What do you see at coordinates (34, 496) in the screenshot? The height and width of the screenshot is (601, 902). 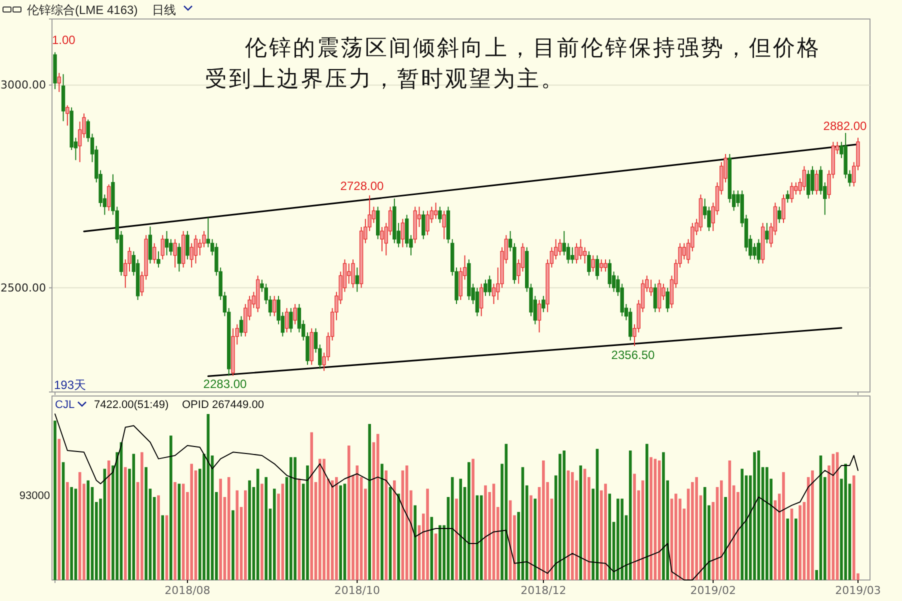 I see `text: 93000` at bounding box center [34, 496].